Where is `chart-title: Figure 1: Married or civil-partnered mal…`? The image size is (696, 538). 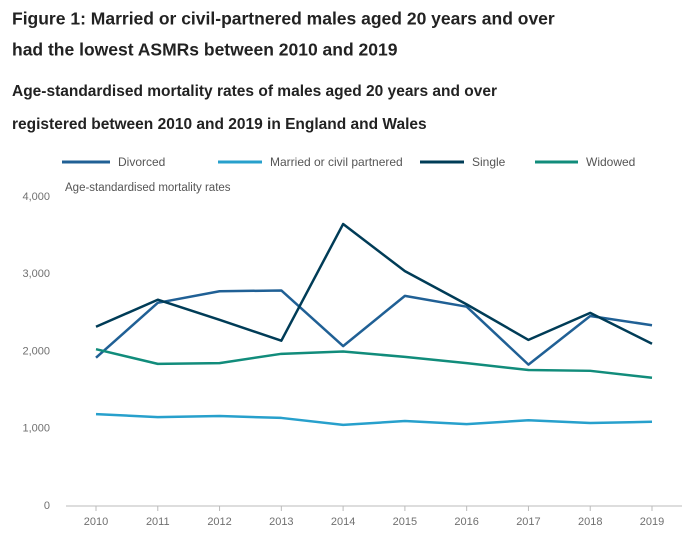
chart-title: Figure 1: Married or civil-partnered mal… is located at coordinates (283, 19).